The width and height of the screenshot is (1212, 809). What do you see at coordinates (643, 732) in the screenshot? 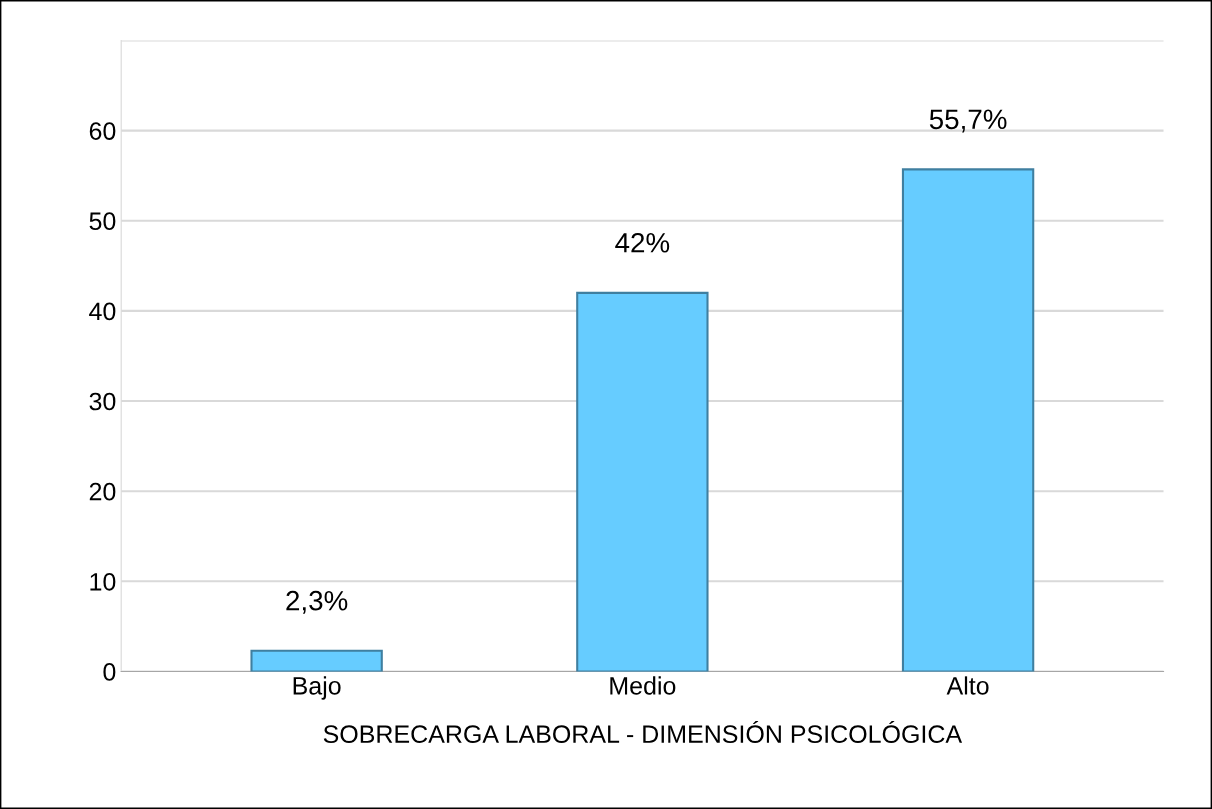
I see `x-axis-title: SOBRECARGA LABORAL - DIMENSIÓN PSICOLÓGICA` at bounding box center [643, 732].